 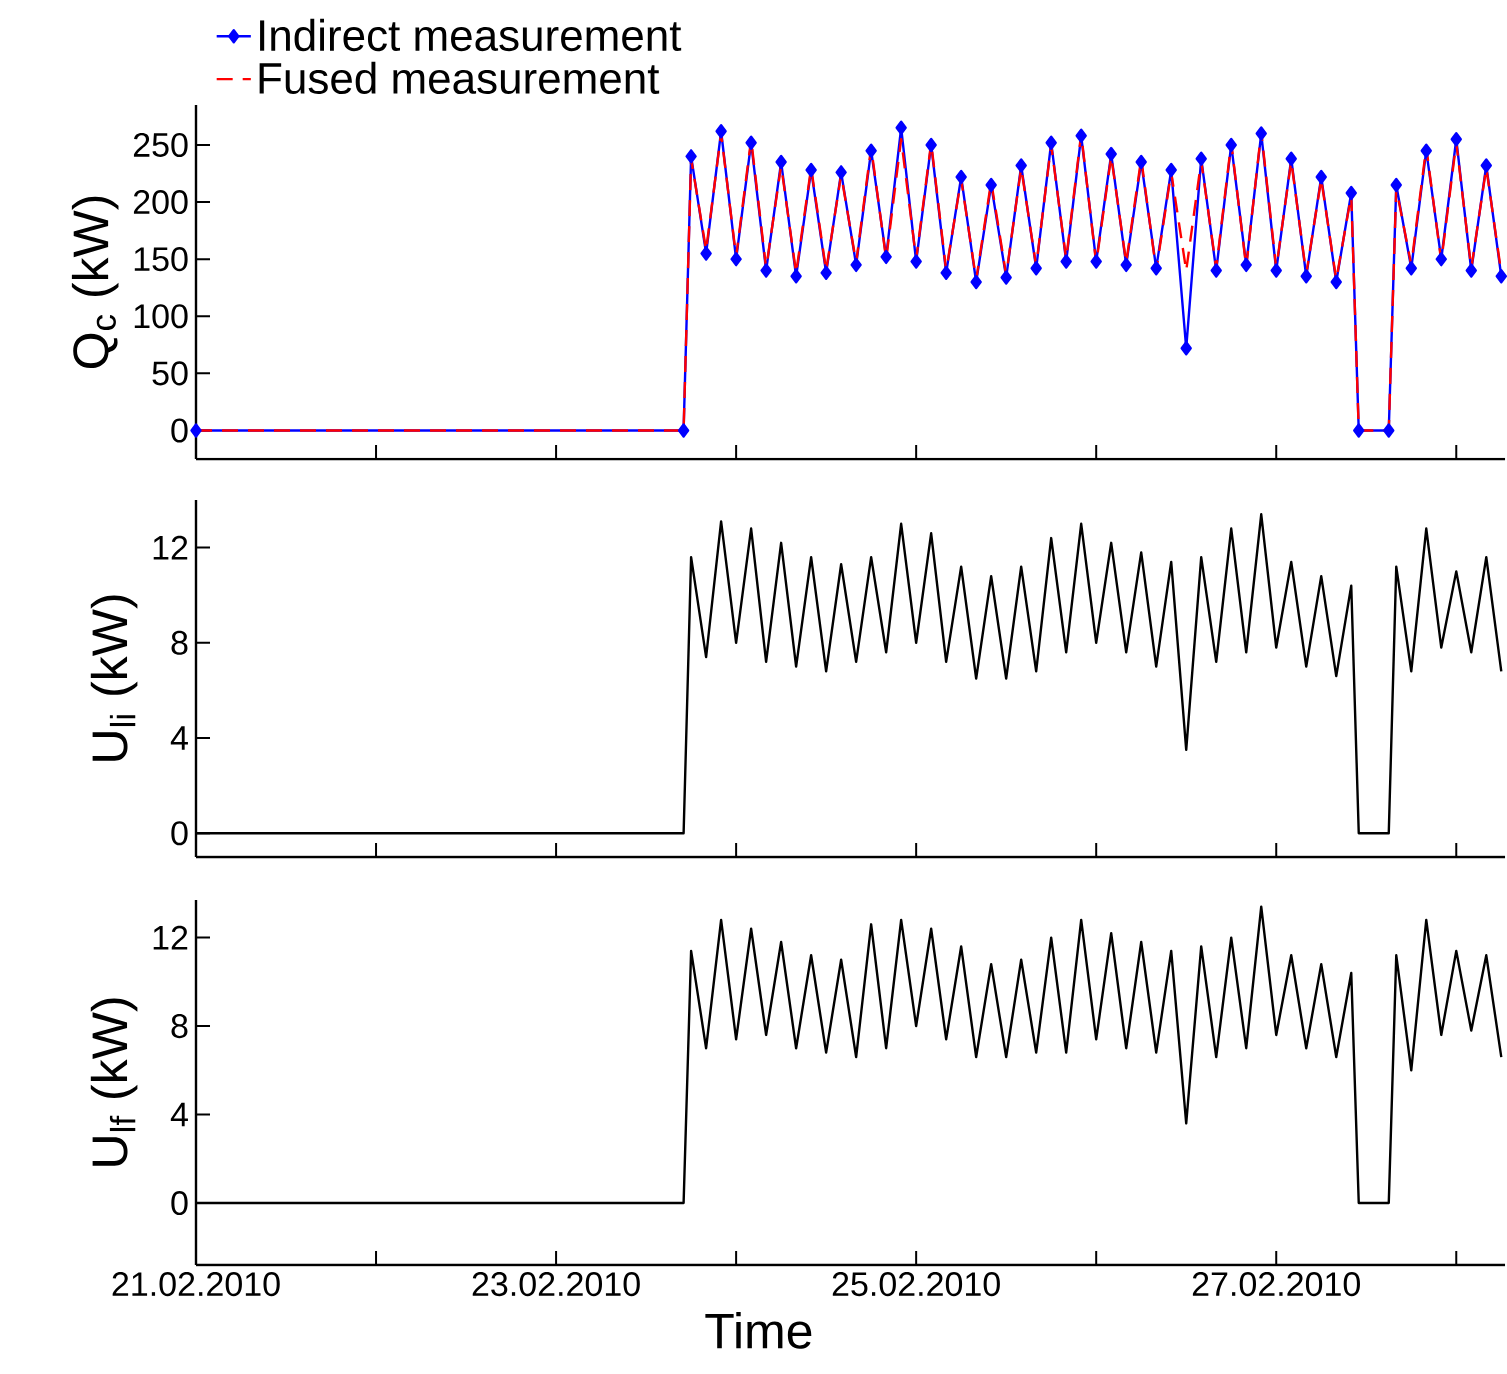 What do you see at coordinates (160, 145) in the screenshot?
I see `y-tick-label: 250` at bounding box center [160, 145].